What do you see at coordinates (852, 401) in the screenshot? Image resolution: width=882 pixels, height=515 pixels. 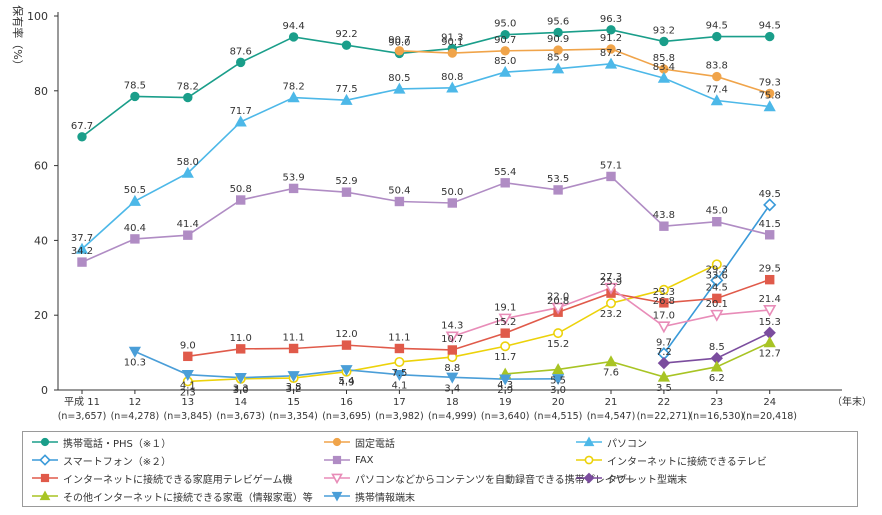 I see `x-axis-unit: （年末）` at bounding box center [852, 401].